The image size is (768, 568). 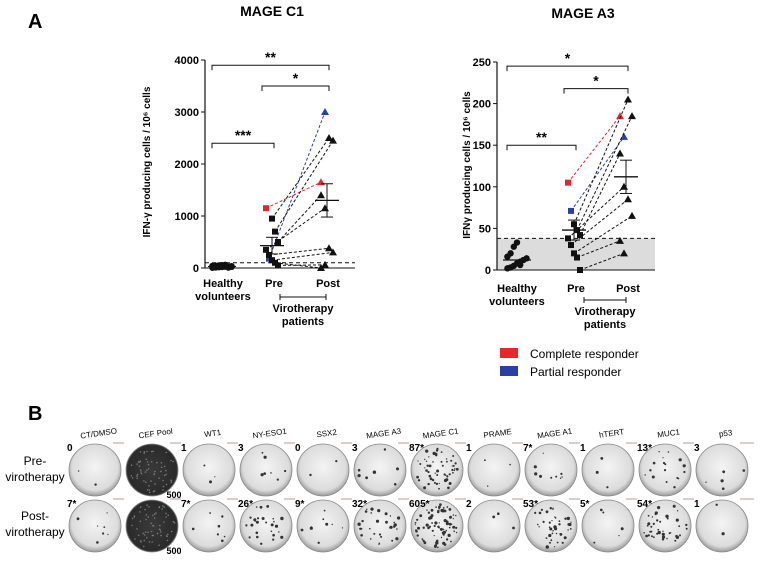 What do you see at coordinates (469, 448) in the screenshot?
I see `spot-count: 1` at bounding box center [469, 448].